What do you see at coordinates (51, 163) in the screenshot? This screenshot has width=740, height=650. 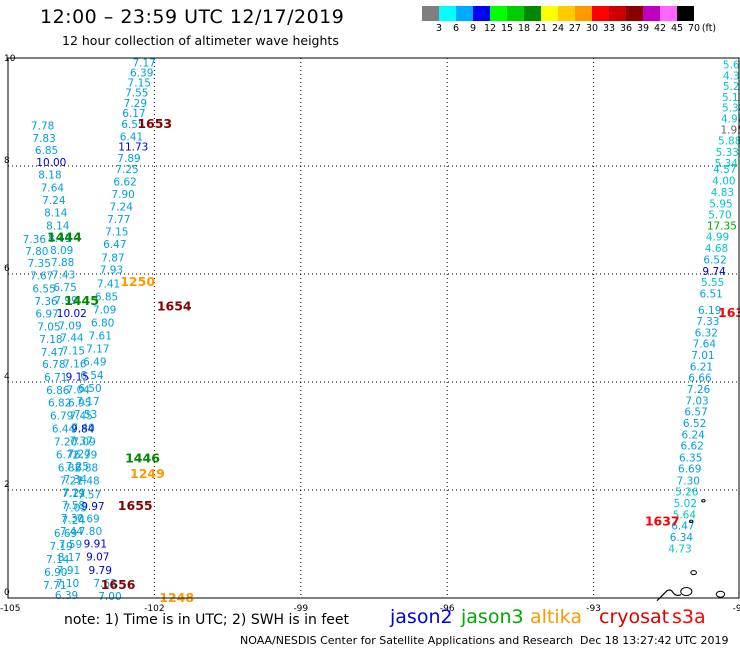 I see `wave-height-label: 10.00` at bounding box center [51, 163].